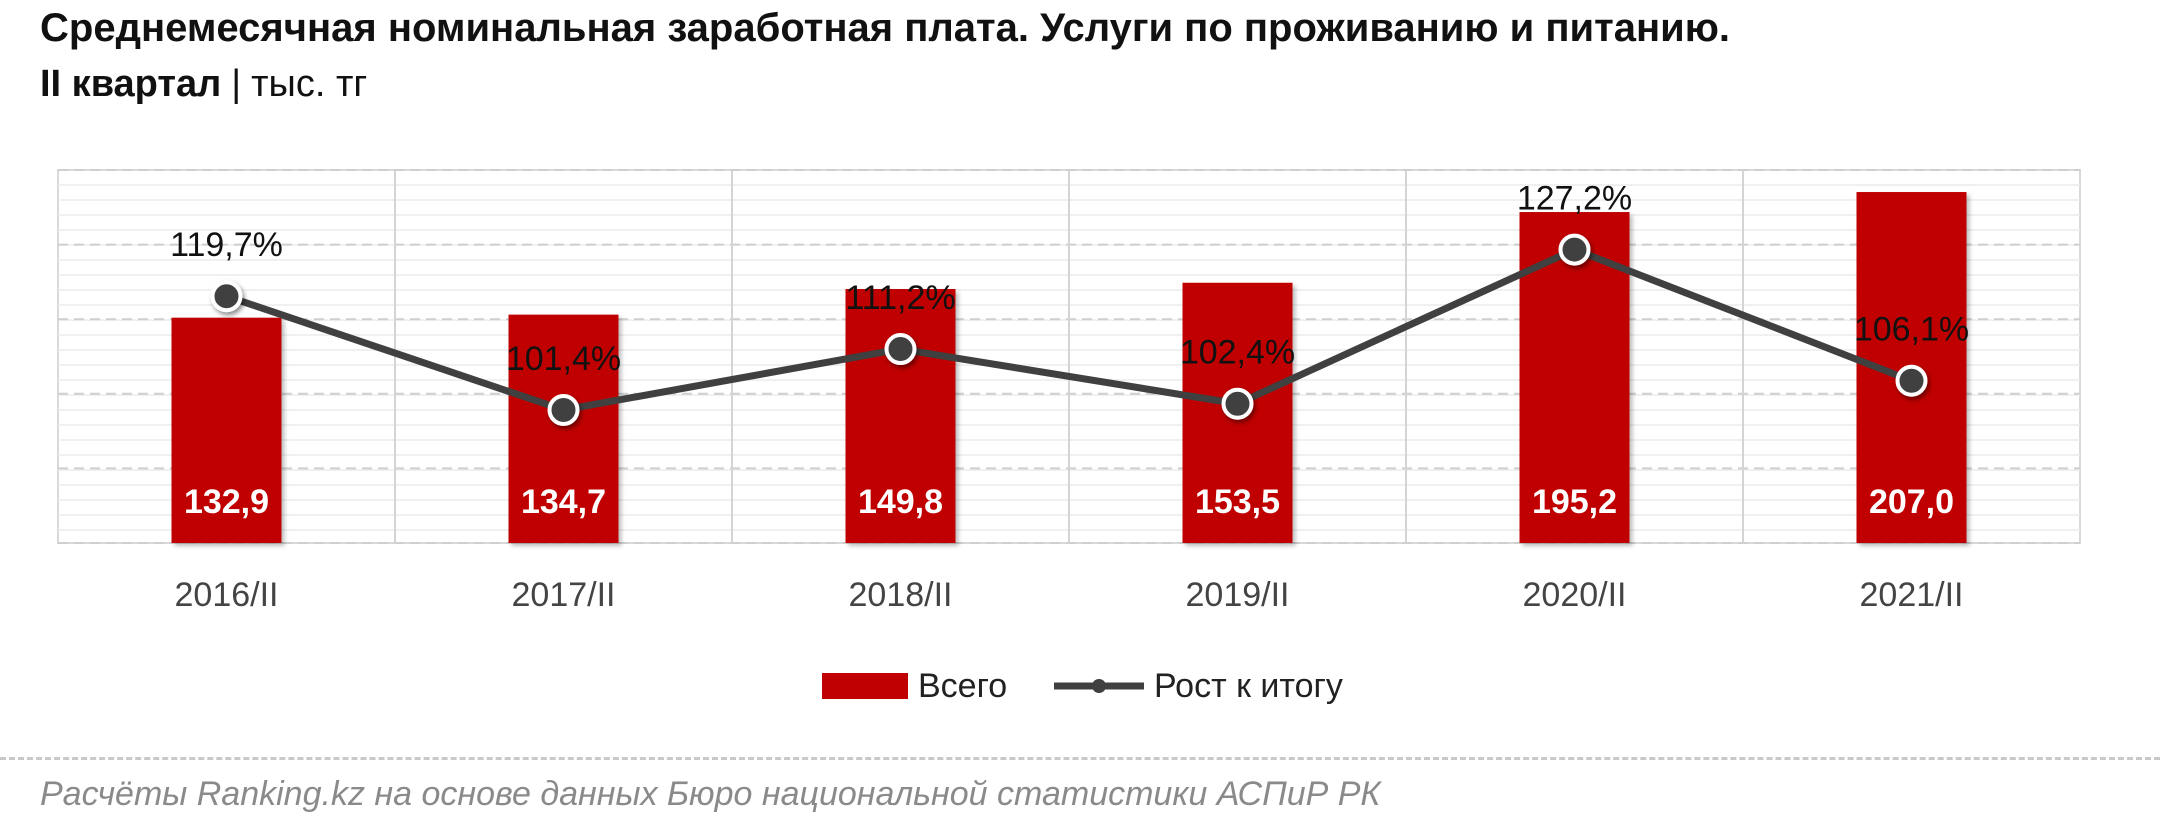 The height and width of the screenshot is (818, 2160). Describe the element at coordinates (226, 502) in the screenshot. I see `bar-value-label: 132,9` at that location.